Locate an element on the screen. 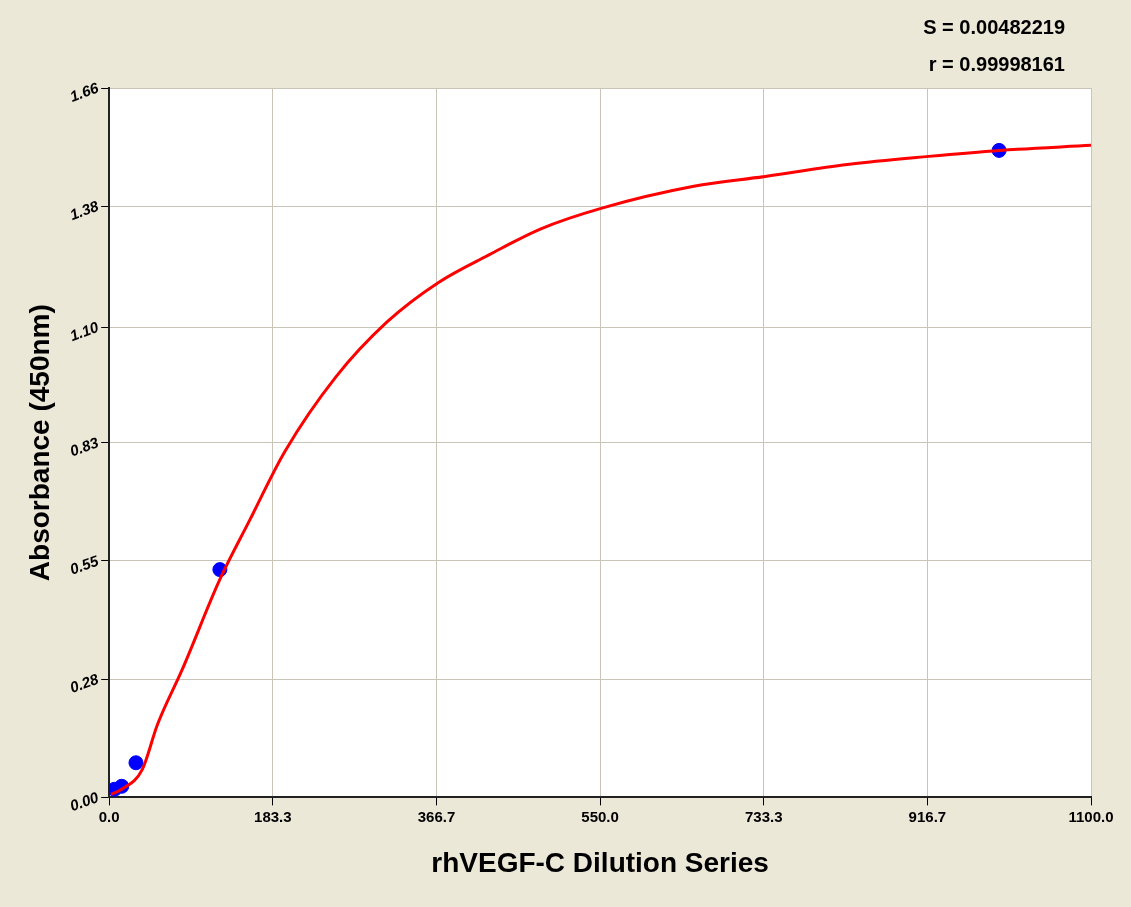  x-tick-label: 0.0 is located at coordinates (109, 816).